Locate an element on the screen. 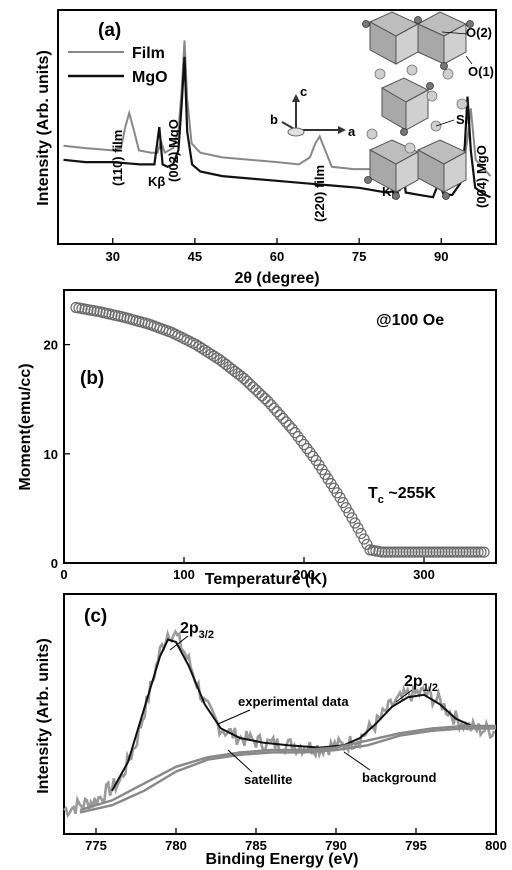 The image size is (512, 870). tc-value: ~255K is located at coordinates (410, 493).